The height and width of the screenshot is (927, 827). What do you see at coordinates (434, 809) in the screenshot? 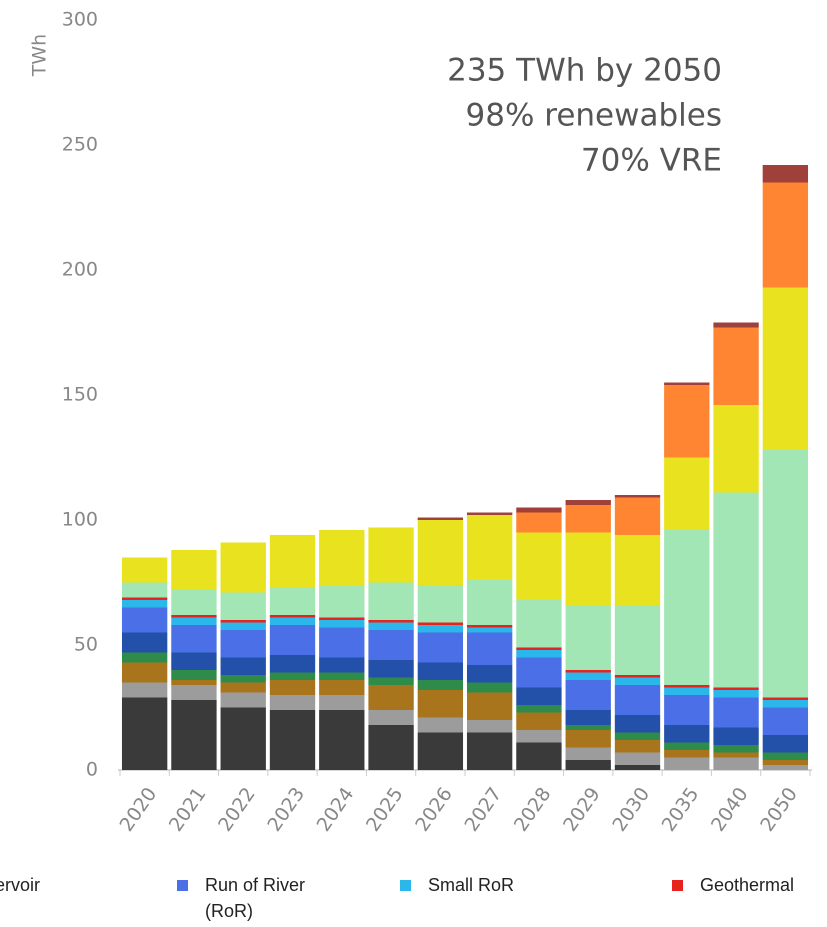
I see `x-tick-label: 2026` at bounding box center [434, 809].